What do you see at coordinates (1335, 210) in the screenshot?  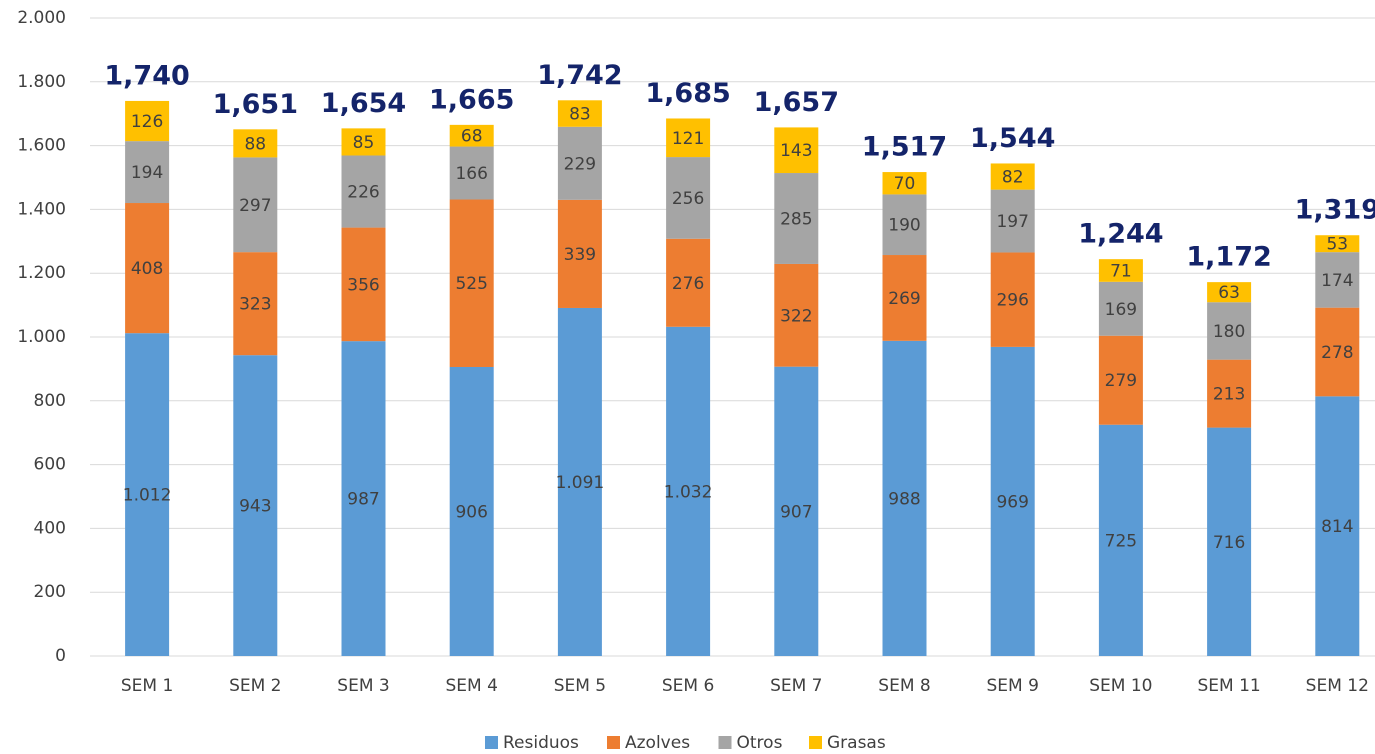 I see `total-label: 1,319` at bounding box center [1335, 210].